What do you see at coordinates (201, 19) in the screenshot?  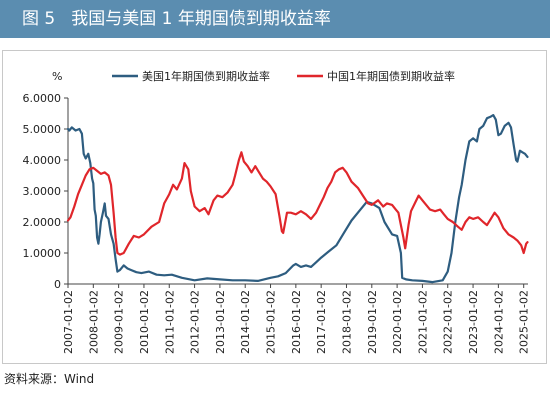 I see `chart-title: 我国与美国 1 年期国债到期收益率` at bounding box center [201, 19].